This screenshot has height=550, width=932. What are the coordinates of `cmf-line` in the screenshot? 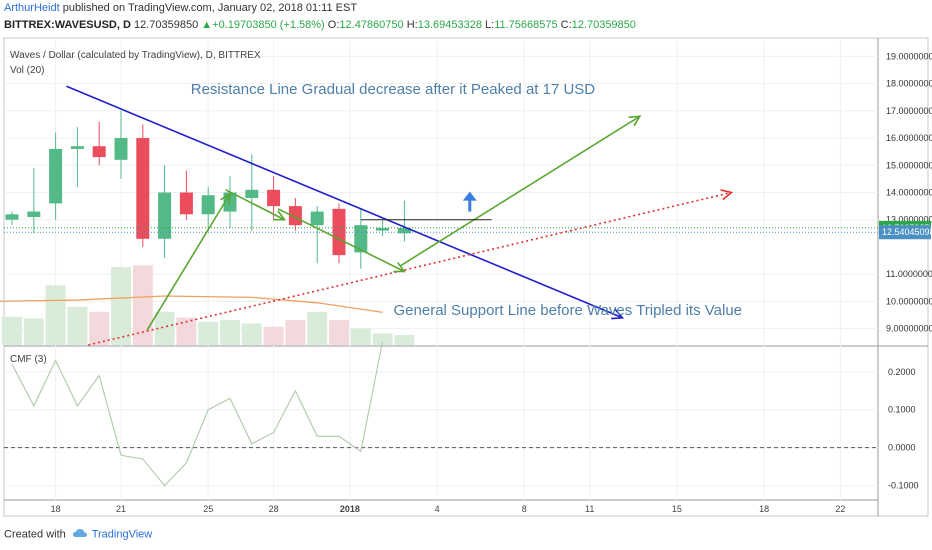 It's located at (197, 414).